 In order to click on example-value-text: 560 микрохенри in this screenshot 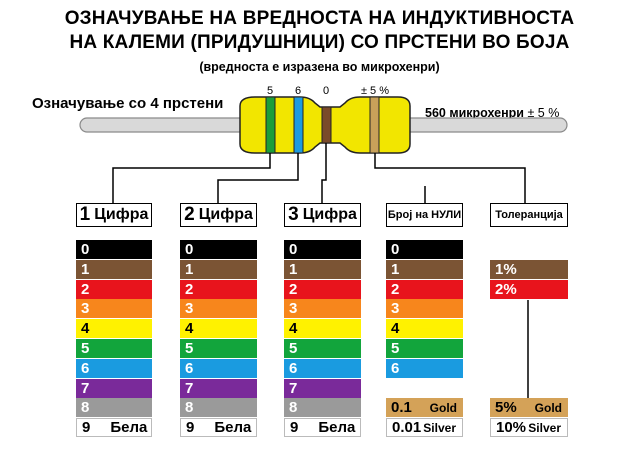, I will do `click(474, 113)`.